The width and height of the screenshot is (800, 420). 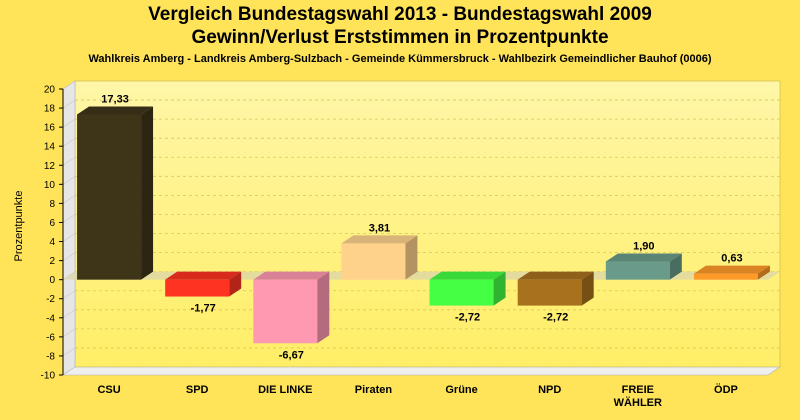 I want to click on y-tick-label: 18, so click(x=50, y=109).